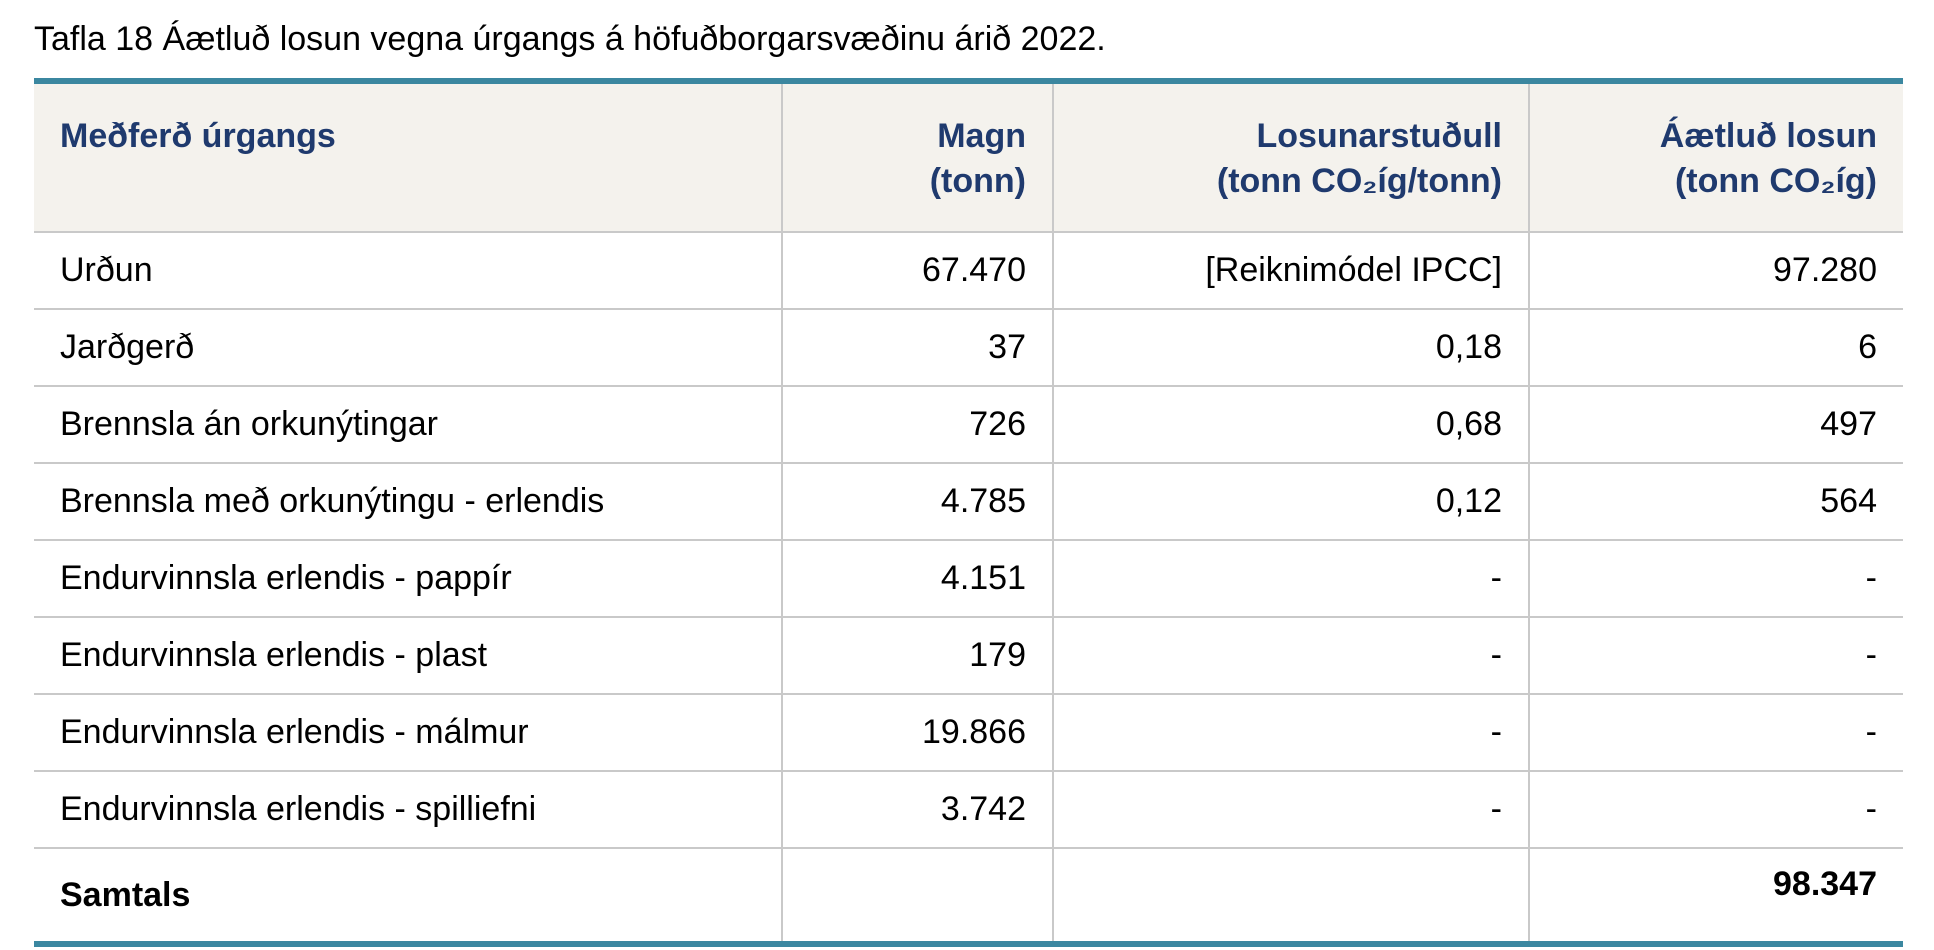 This screenshot has height=950, width=1934. Describe the element at coordinates (1291, 348) in the screenshot. I see `table-cell: 0,18` at that location.